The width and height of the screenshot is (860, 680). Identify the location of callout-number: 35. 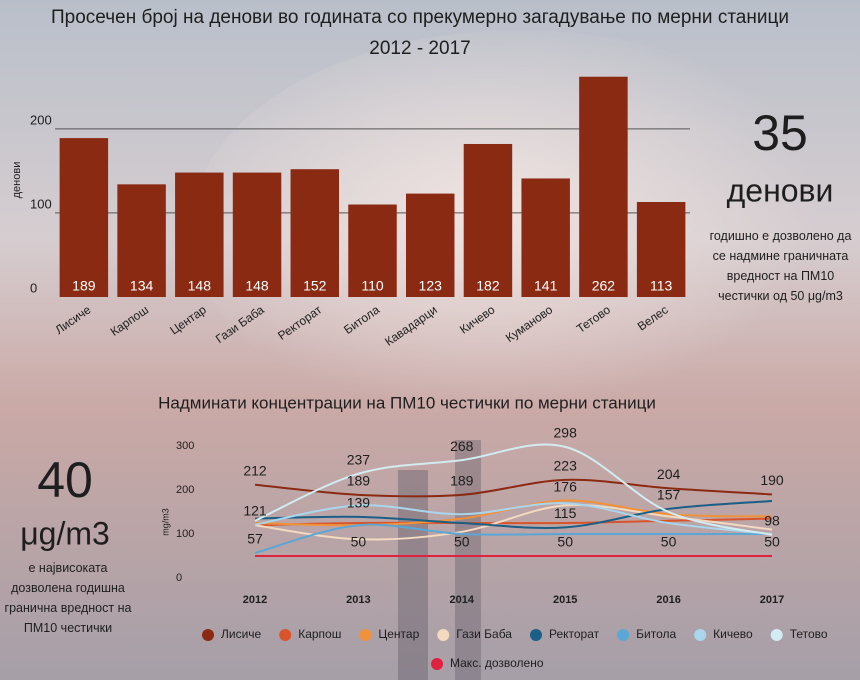
(780, 133).